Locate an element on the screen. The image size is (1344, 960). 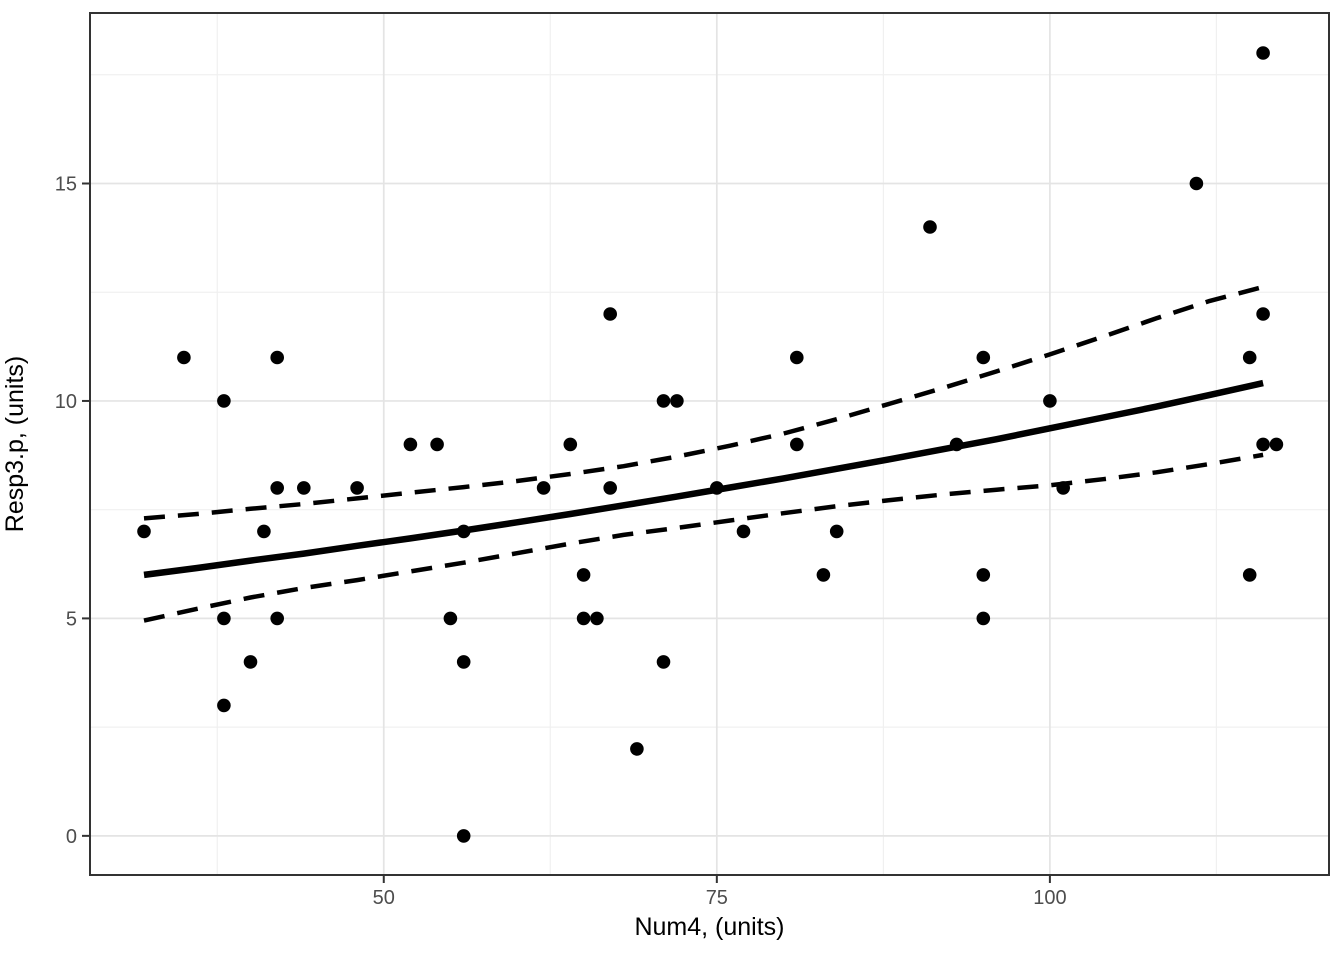
y-tick-label: 15 is located at coordinates (66, 184).